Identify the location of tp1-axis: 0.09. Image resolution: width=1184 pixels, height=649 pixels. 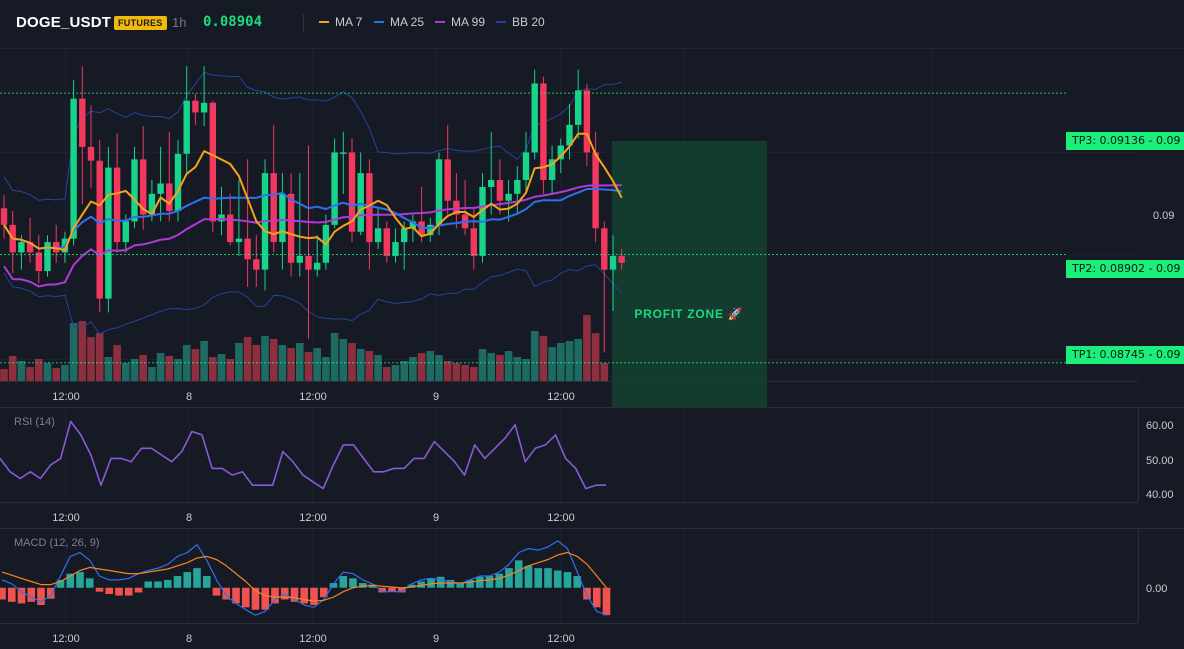
(1168, 354).